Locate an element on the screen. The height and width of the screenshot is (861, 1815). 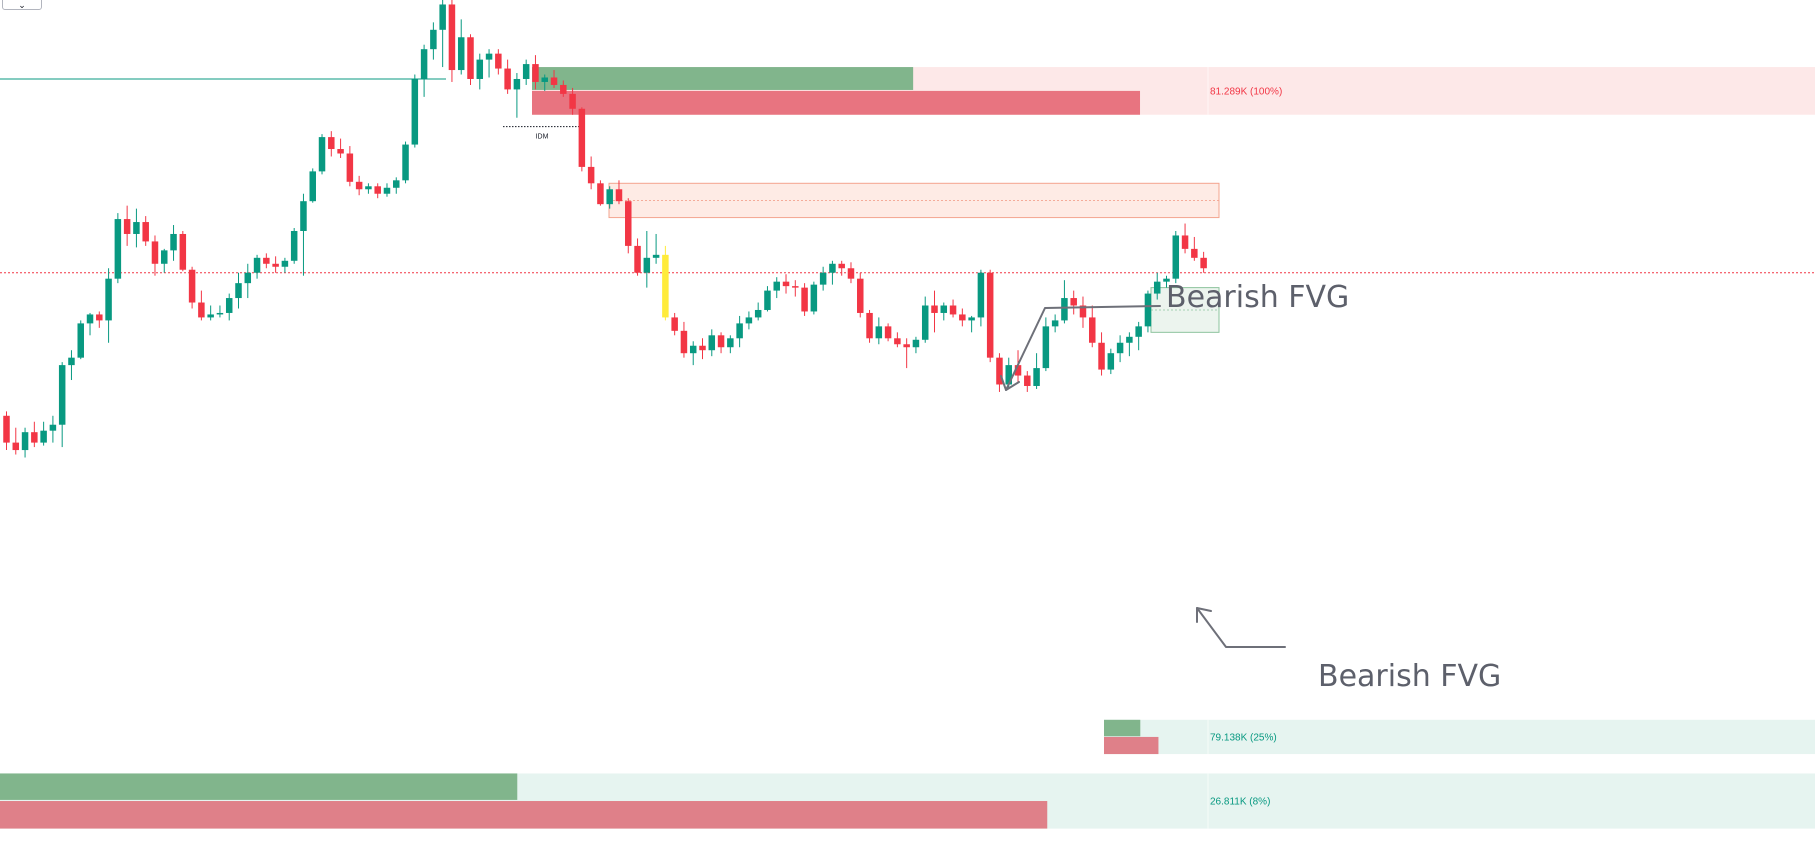
chart-menu-button: ⌄ is located at coordinates (22, 5).